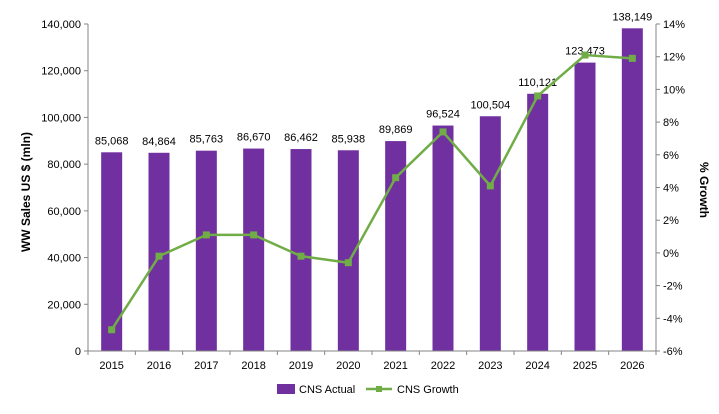  What do you see at coordinates (490, 366) in the screenshot?
I see `x-tick-label-2023: 2023` at bounding box center [490, 366].